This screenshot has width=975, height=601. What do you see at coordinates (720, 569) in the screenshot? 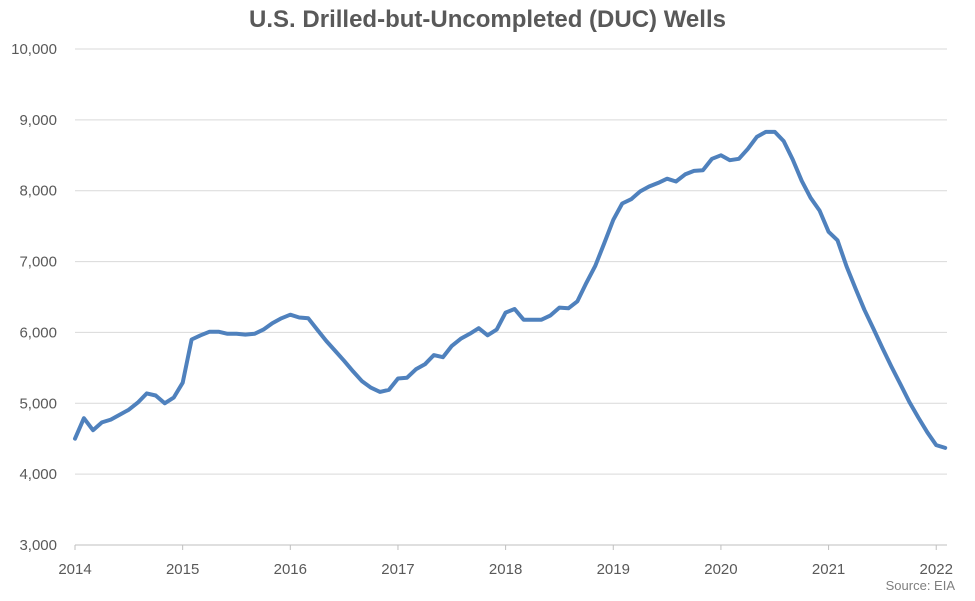
I see `x-tick-label: 2020` at bounding box center [720, 569].